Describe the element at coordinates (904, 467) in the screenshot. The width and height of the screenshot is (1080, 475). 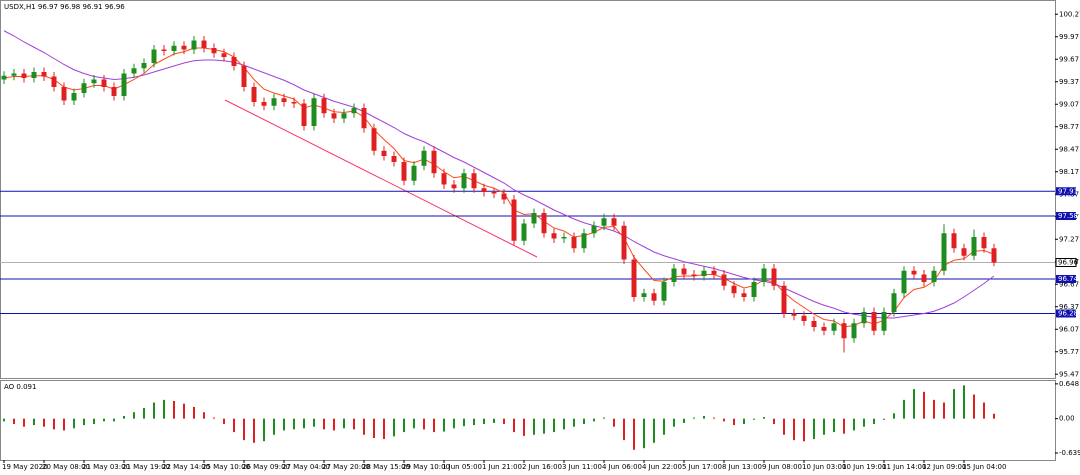
I see `x-tick-label: 11 Jun 14:00` at that location.